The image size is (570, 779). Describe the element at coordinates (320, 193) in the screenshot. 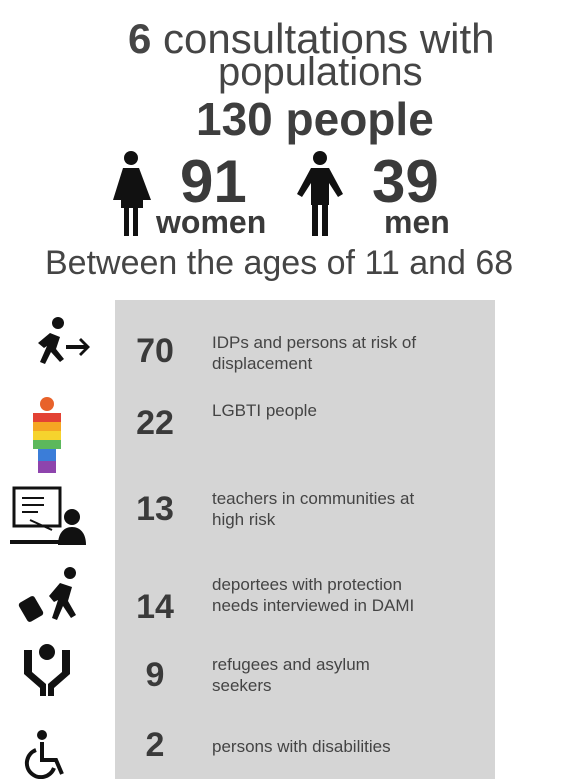

I see `man-icon` at that location.